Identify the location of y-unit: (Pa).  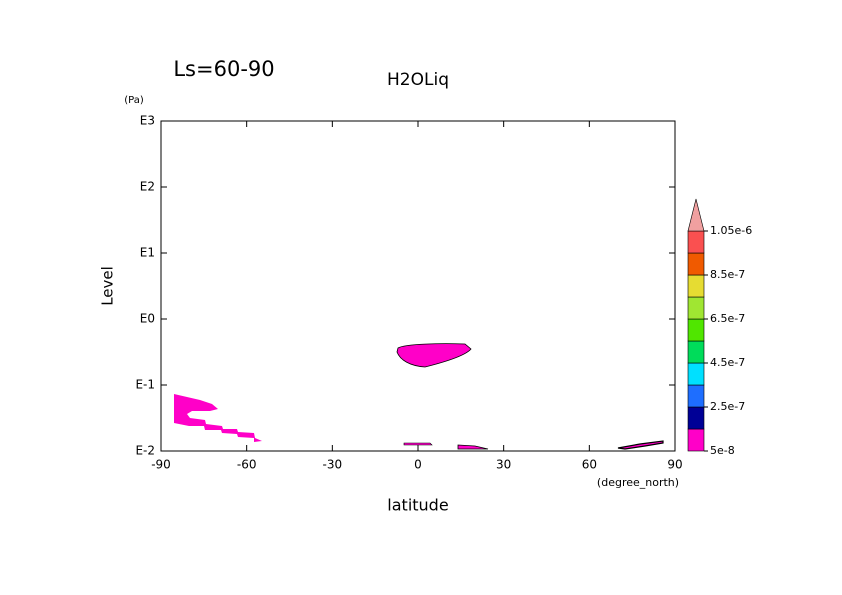
(134, 100).